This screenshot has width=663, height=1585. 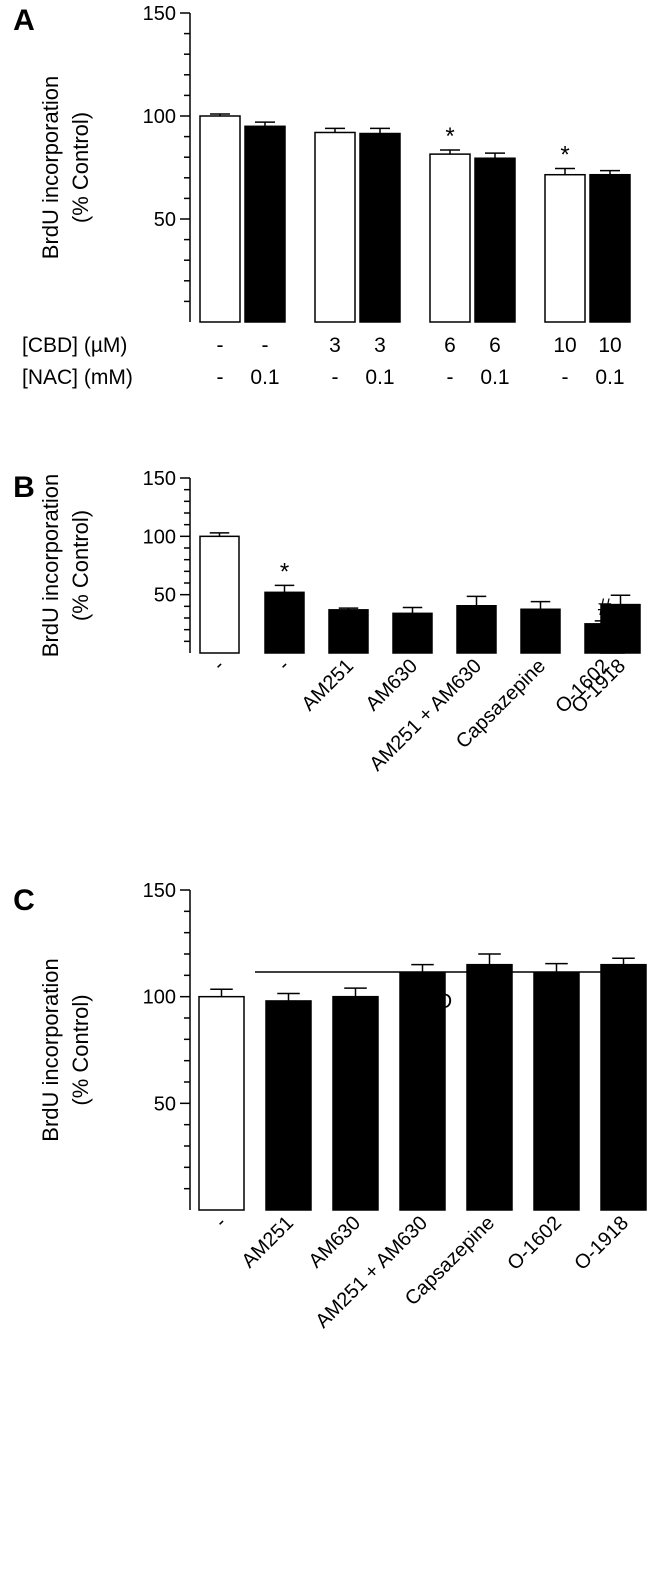 What do you see at coordinates (24, 900) in the screenshot?
I see `panel-letter: C` at bounding box center [24, 900].